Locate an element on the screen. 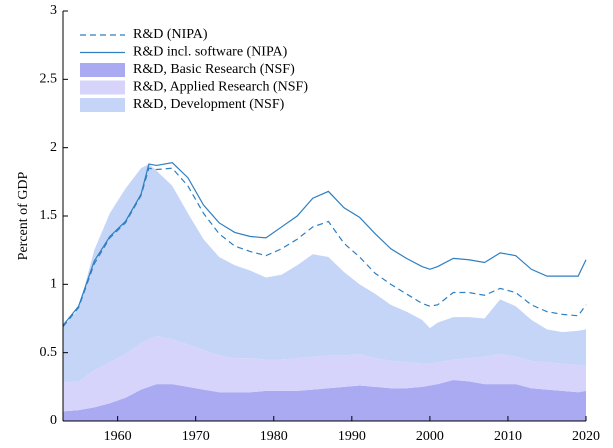 The width and height of the screenshot is (613, 448). y-tick-label: 1.5 is located at coordinates (49, 215).